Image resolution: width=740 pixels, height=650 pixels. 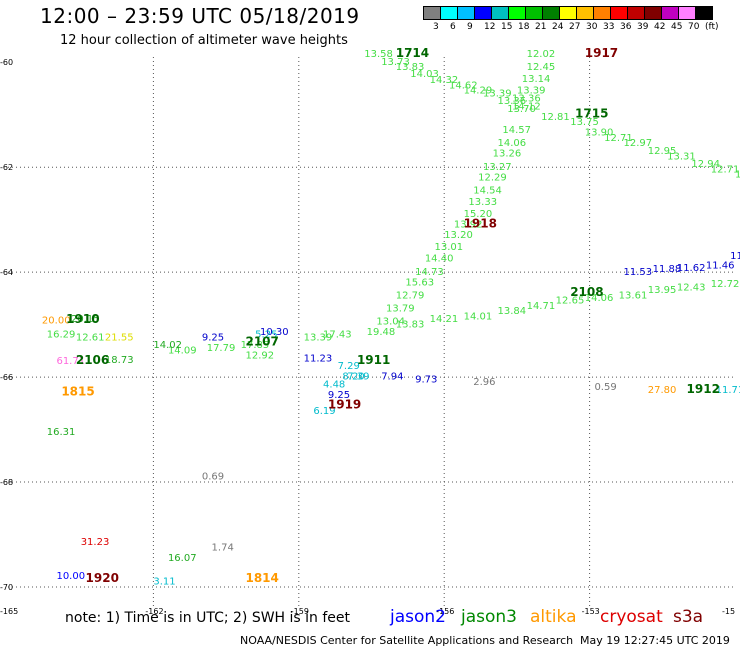 I want to click on wave-height-label: 14.71, so click(x=541, y=306).